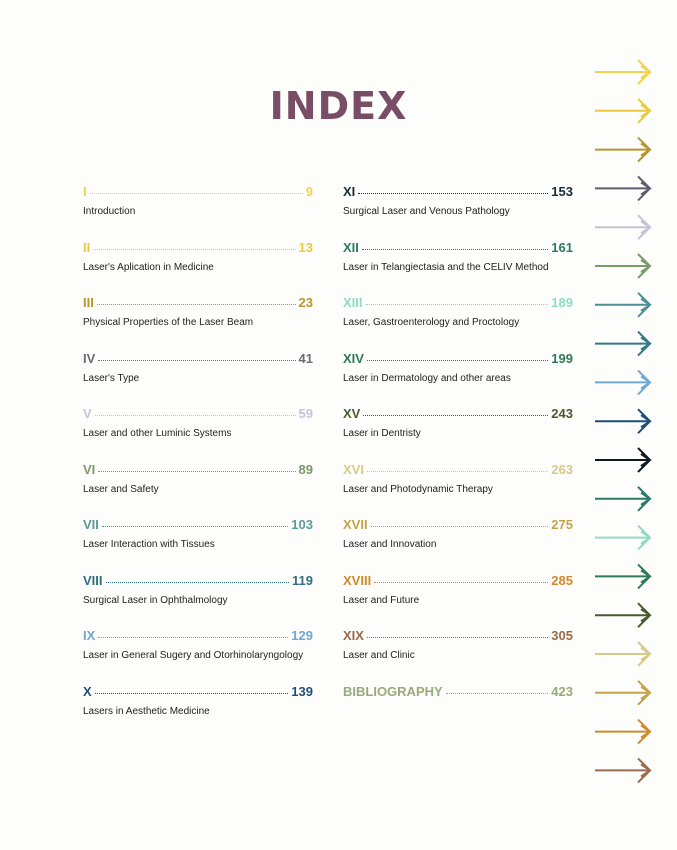 This screenshot has height=850, width=677. I want to click on entry-heading: BIBLIOGRAPHY 423, so click(458, 691).